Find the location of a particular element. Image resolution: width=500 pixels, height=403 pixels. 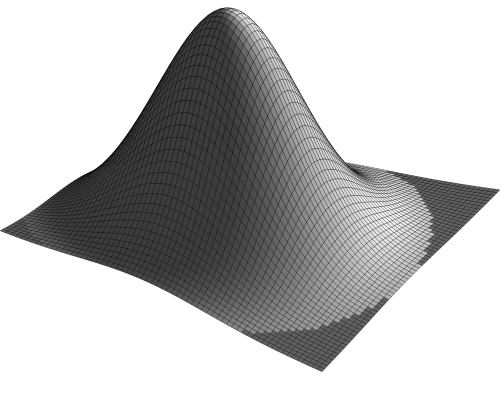

mesh-cell is located at coordinates (321, 369).